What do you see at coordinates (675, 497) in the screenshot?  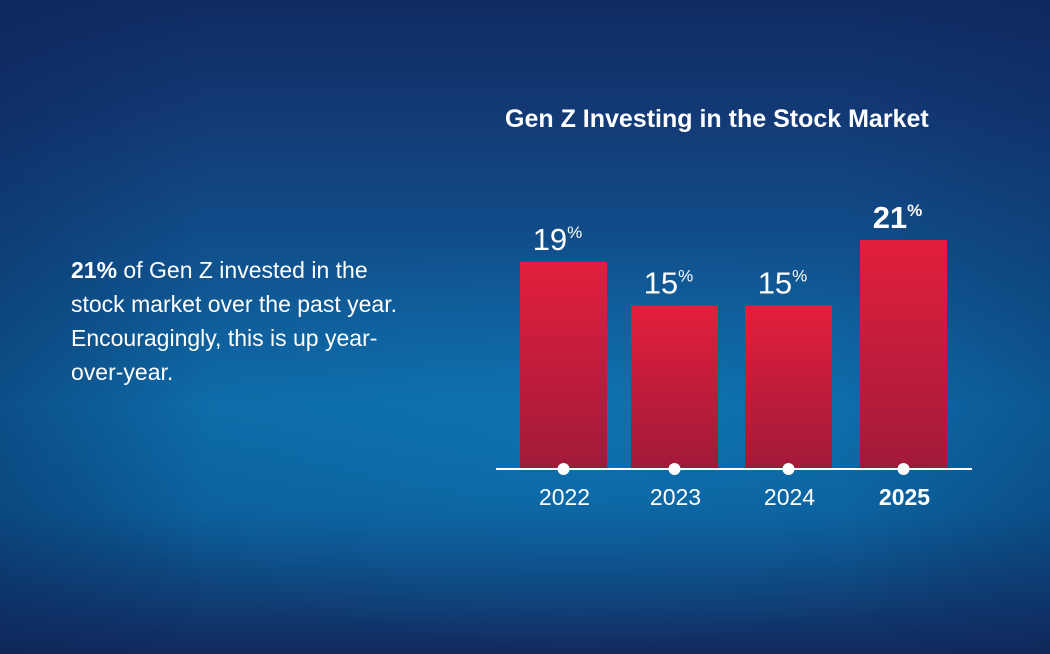 I see `tick-label-2023: 2023` at bounding box center [675, 497].